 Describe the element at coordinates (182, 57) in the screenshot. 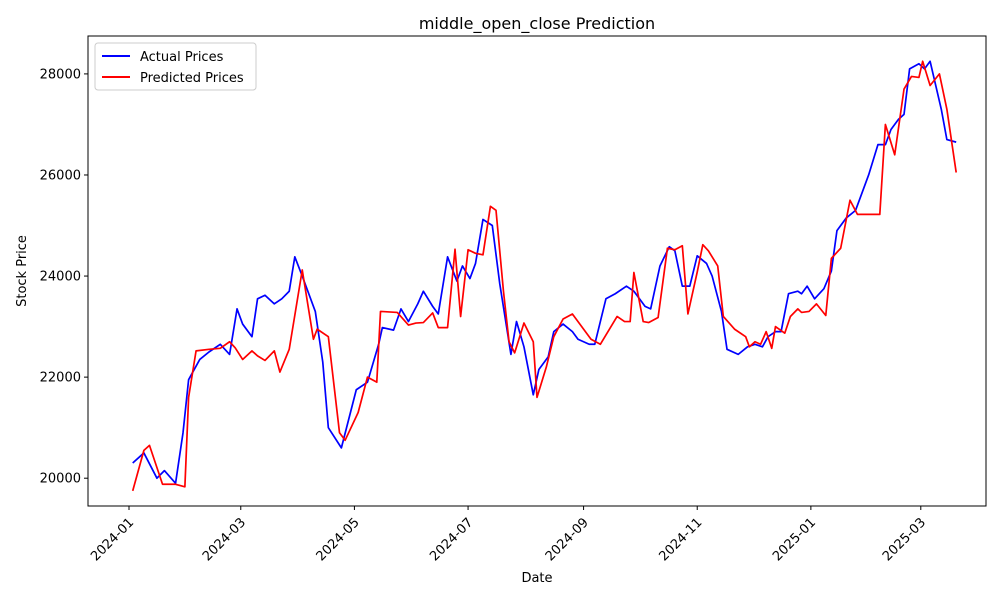

I see `legend-label-actual: Actual Prices` at that location.